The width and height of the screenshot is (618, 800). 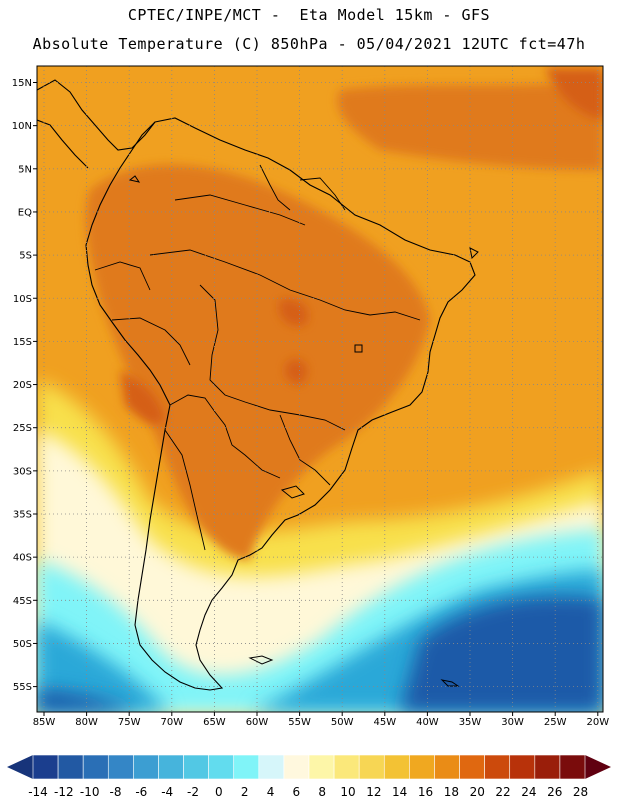 What do you see at coordinates (22, 126) in the screenshot?
I see `lat-label: 10N` at bounding box center [22, 126].